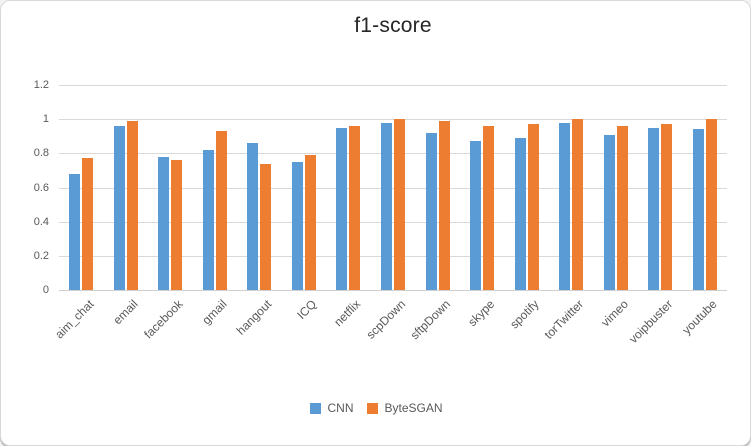 Image resolution: width=751 pixels, height=446 pixels. I want to click on legend-item-CNN: CNN, so click(331, 408).